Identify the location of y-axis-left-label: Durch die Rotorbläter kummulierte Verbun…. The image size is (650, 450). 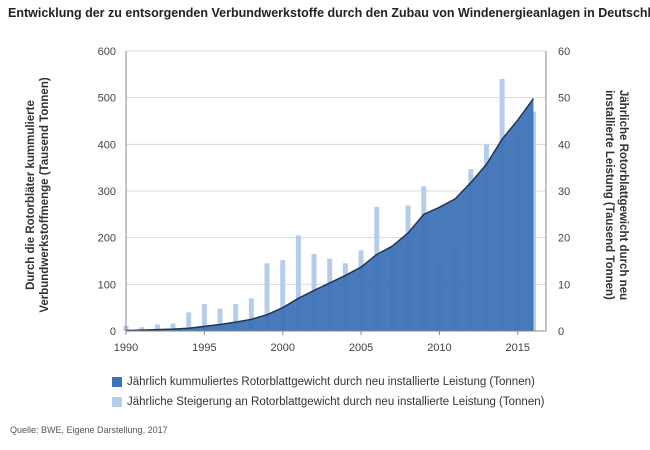
(38, 195).